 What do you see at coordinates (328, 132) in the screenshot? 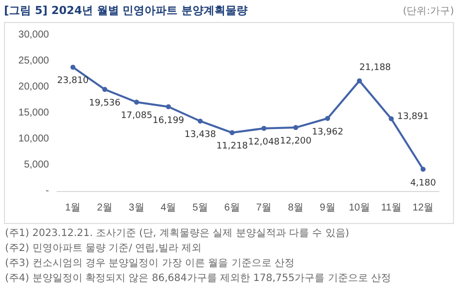
I see `data-label: 13,962` at bounding box center [328, 132].